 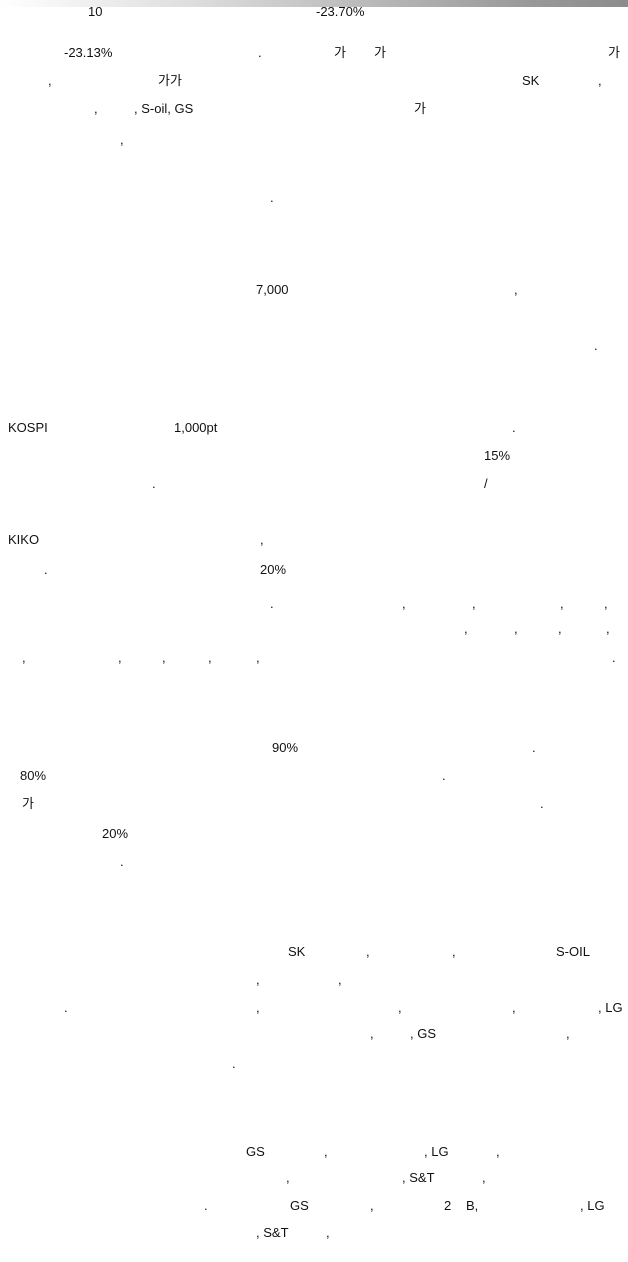 I want to click on text-fragment: , GS, so click(x=423, y=1033).